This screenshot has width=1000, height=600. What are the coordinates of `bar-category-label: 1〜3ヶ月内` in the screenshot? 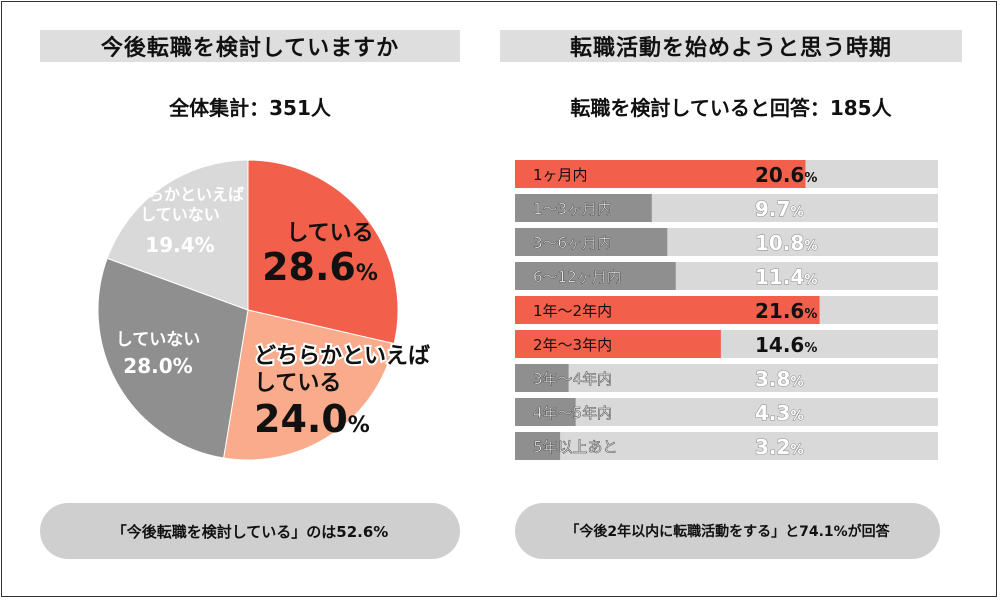 It's located at (572, 209).